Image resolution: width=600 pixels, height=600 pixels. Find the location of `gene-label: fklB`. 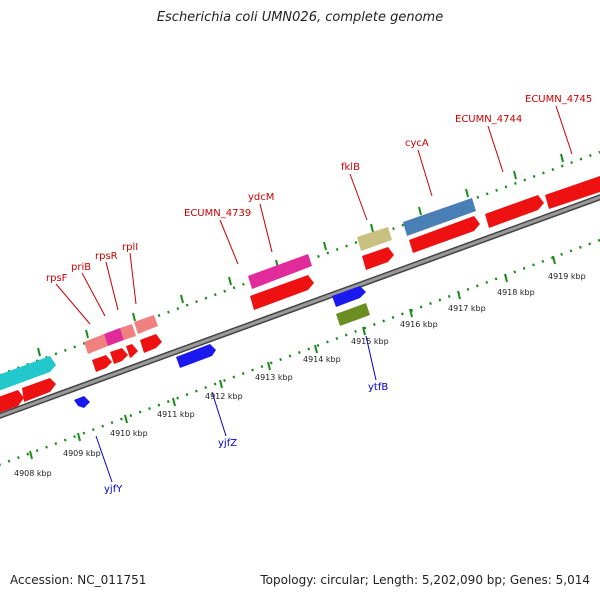

gene-label: fklB is located at coordinates (350, 167).